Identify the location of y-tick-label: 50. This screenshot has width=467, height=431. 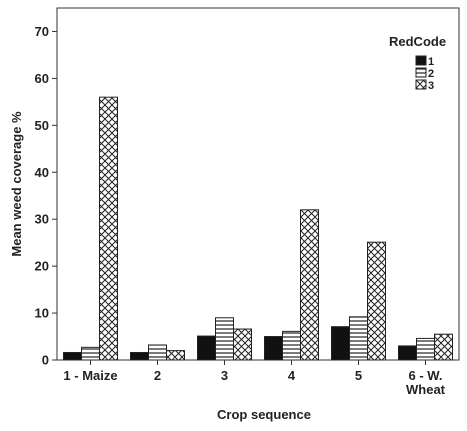
(42, 125).